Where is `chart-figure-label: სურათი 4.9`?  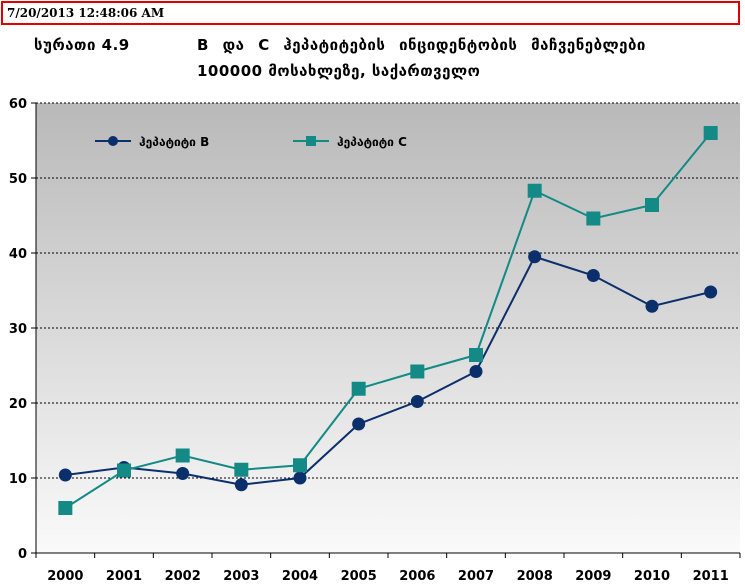 chart-figure-label: სურათი 4.9 is located at coordinates (82, 45).